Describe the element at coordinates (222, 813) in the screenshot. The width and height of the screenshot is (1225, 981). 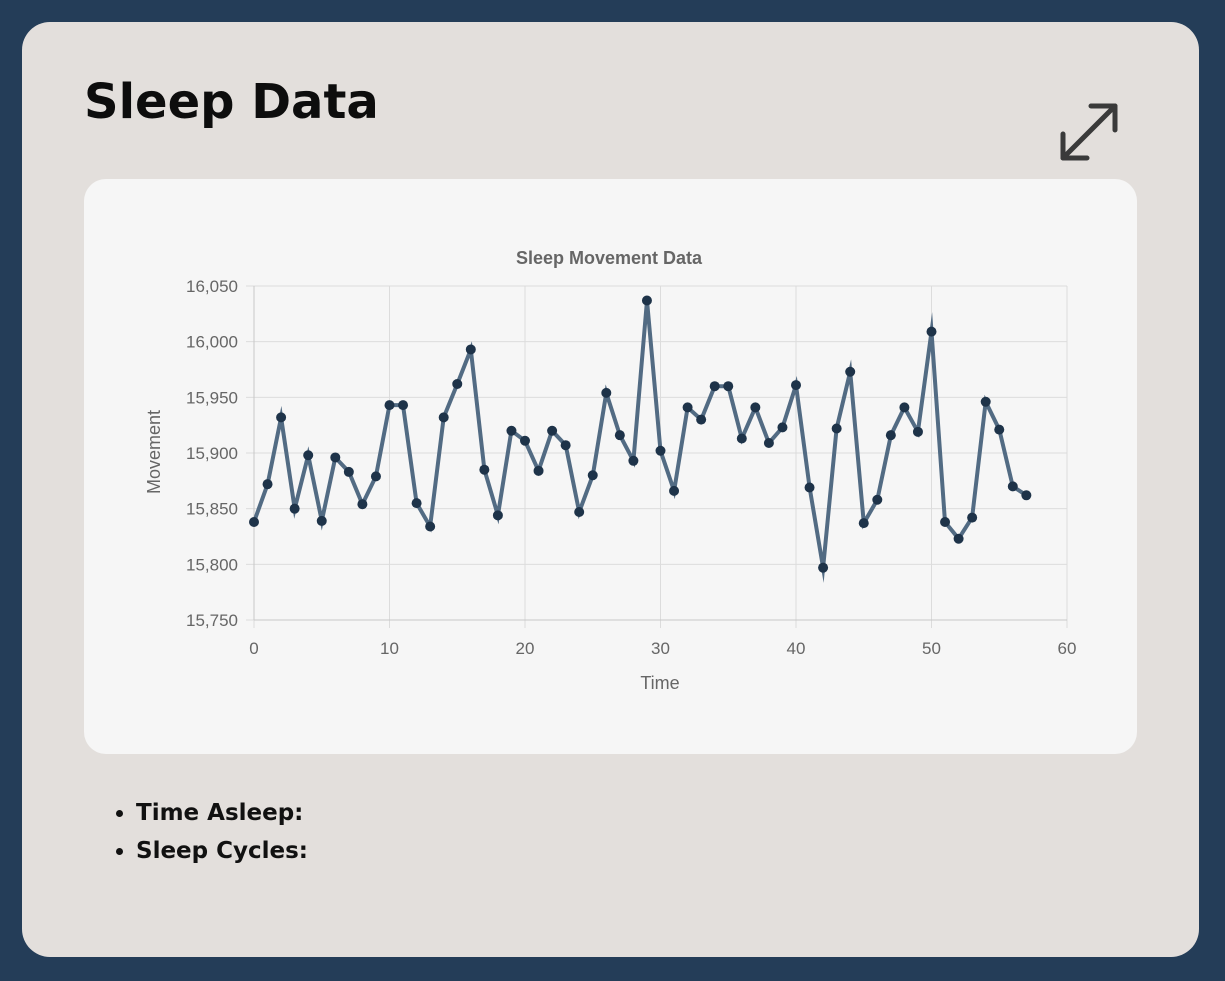
I see `time-asleep-item: Time Asleep:` at that location.